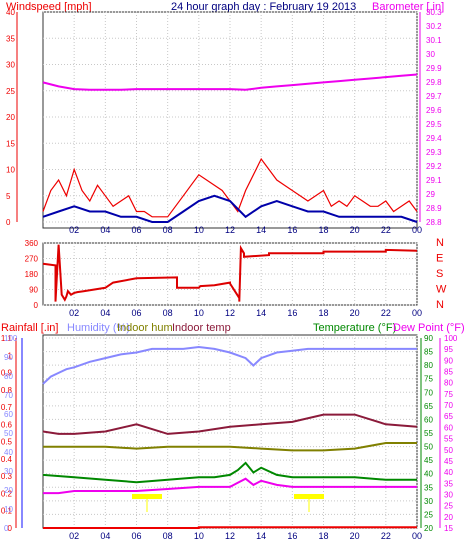 This screenshot has width=469, height=555. I want to click on windspeed-tick-label: 40, so click(10, 12).